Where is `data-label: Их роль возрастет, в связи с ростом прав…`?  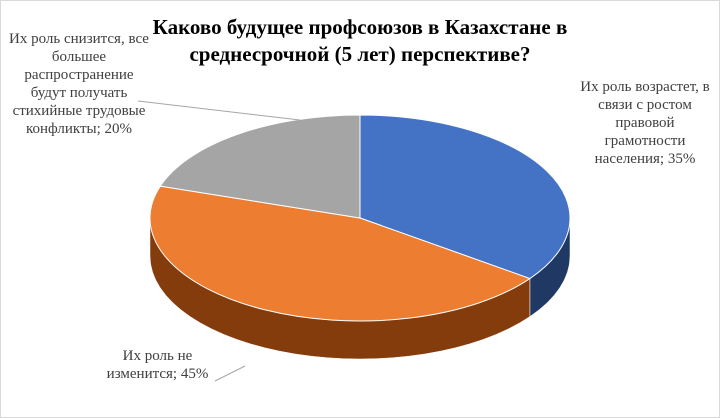
data-label: Их роль возрастет, в связи с ростом прав… is located at coordinates (645, 123).